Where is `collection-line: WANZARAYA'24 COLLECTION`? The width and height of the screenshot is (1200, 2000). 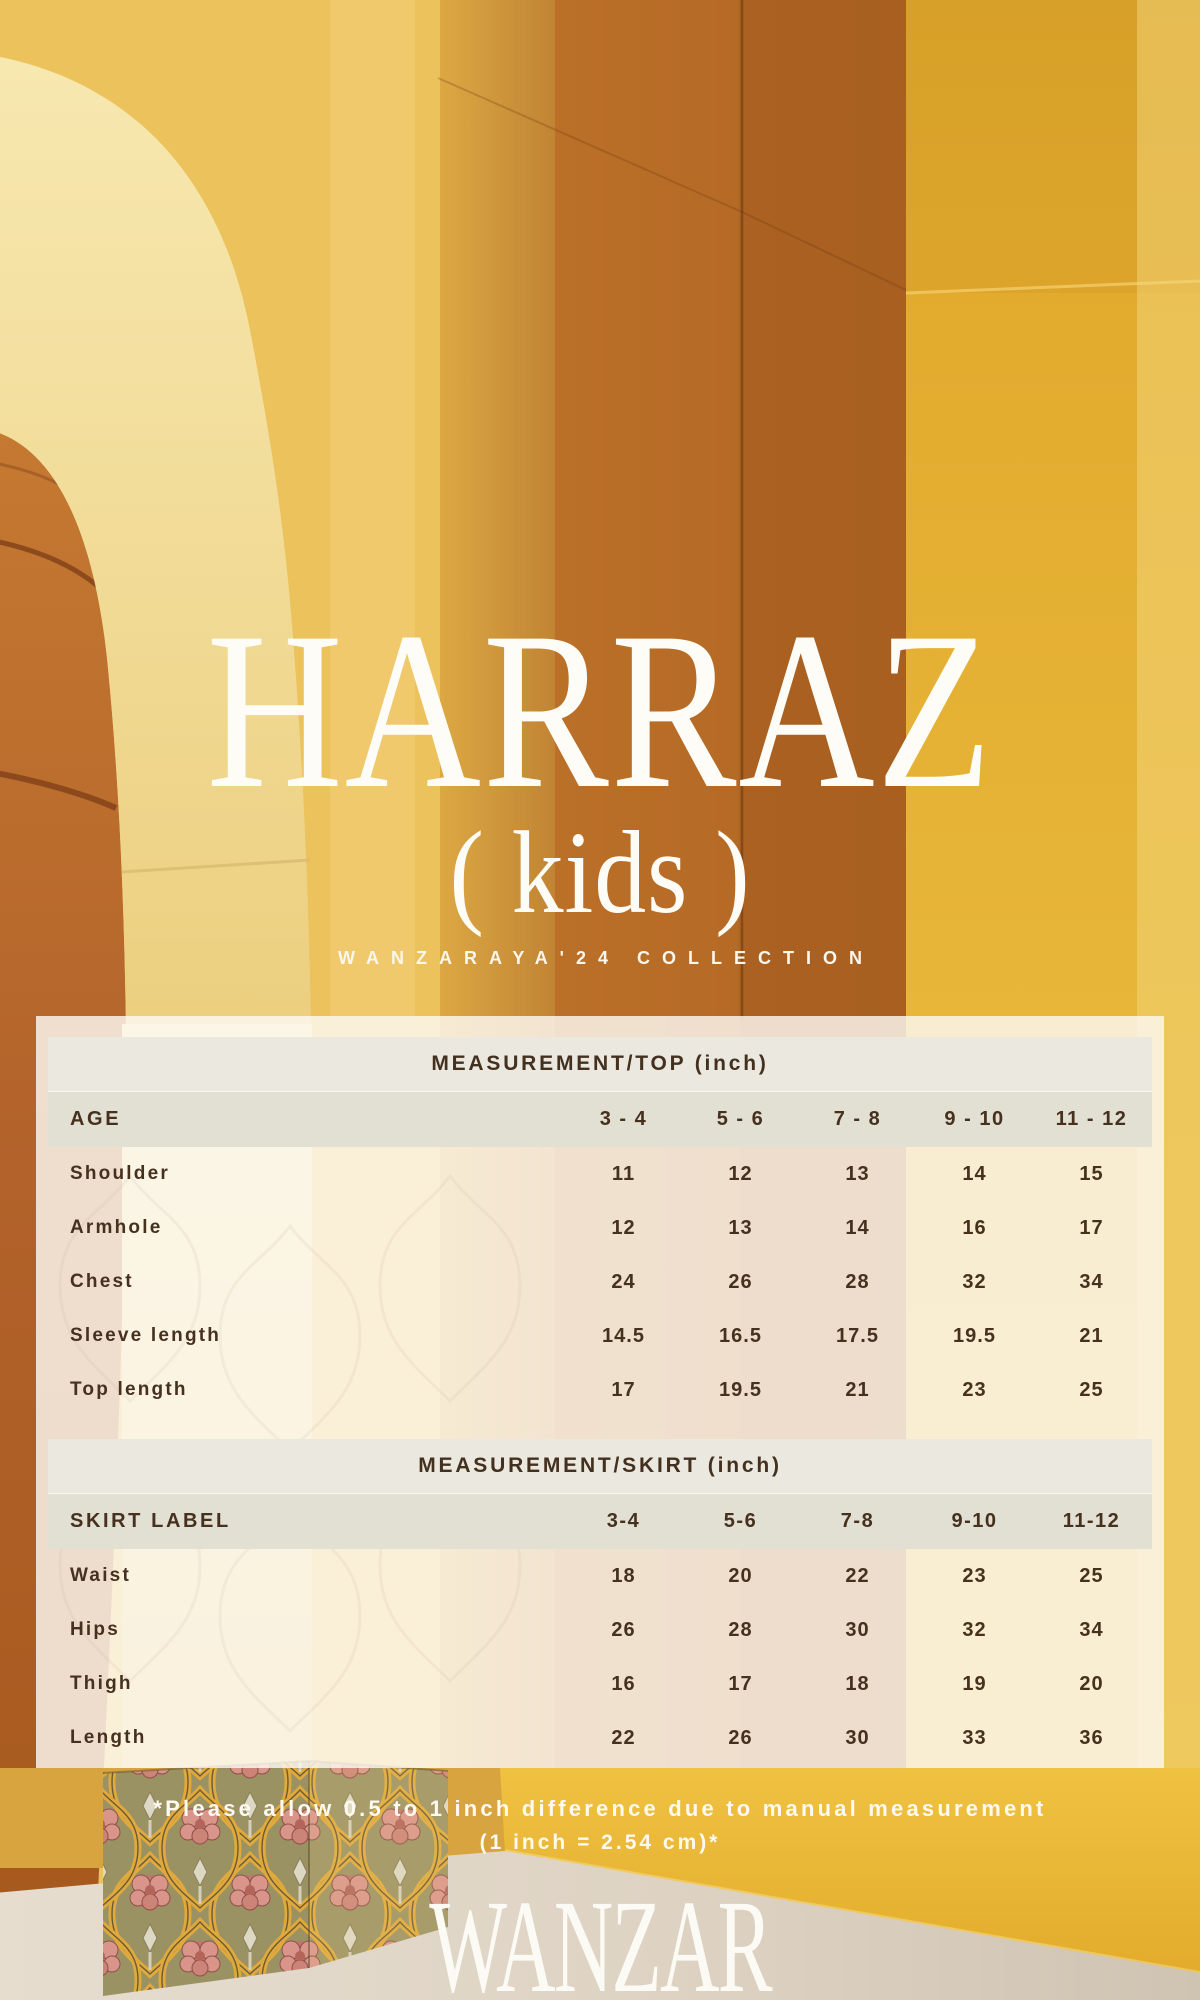
collection-line: WANZARAYA'24 COLLECTION is located at coordinates (606, 958).